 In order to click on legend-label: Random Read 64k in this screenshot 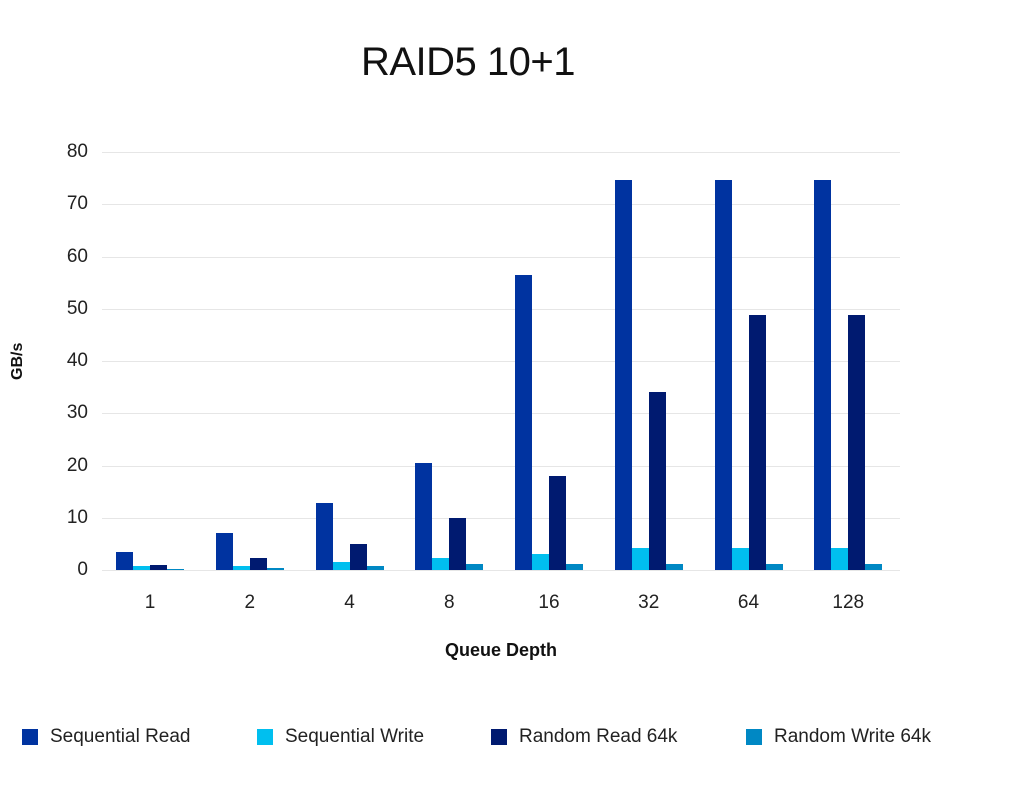, I will do `click(598, 736)`.